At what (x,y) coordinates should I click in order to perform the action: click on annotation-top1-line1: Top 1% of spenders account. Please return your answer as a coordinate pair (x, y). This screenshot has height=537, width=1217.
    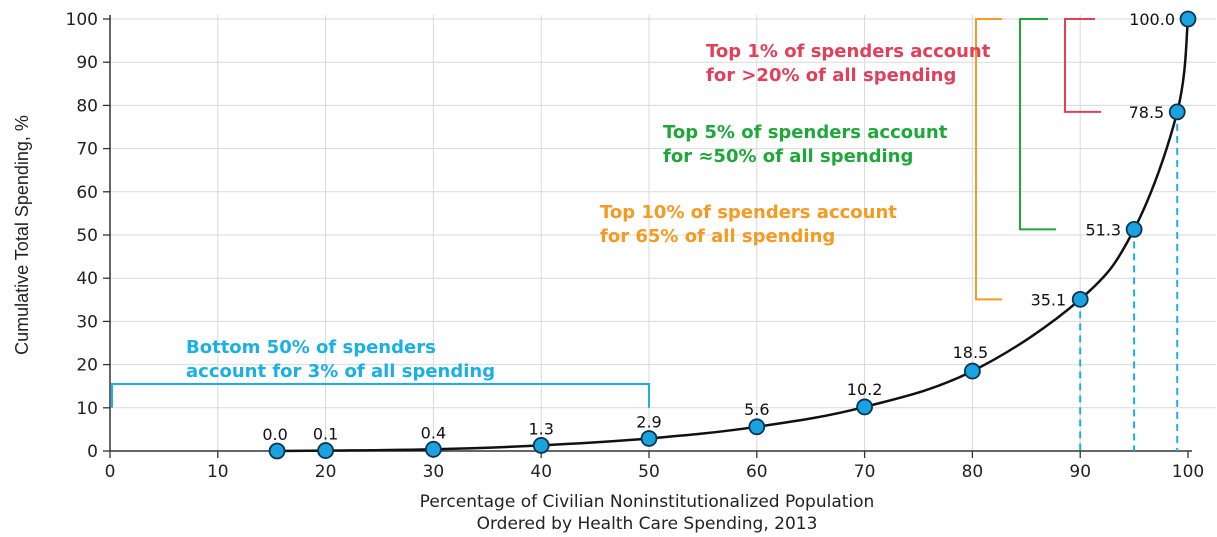
    Looking at the image, I should click on (848, 51).